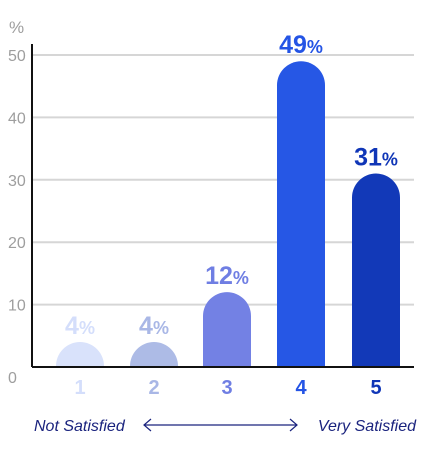 The image size is (428, 452). Describe the element at coordinates (375, 388) in the screenshot. I see `x-category-label: 5` at that location.